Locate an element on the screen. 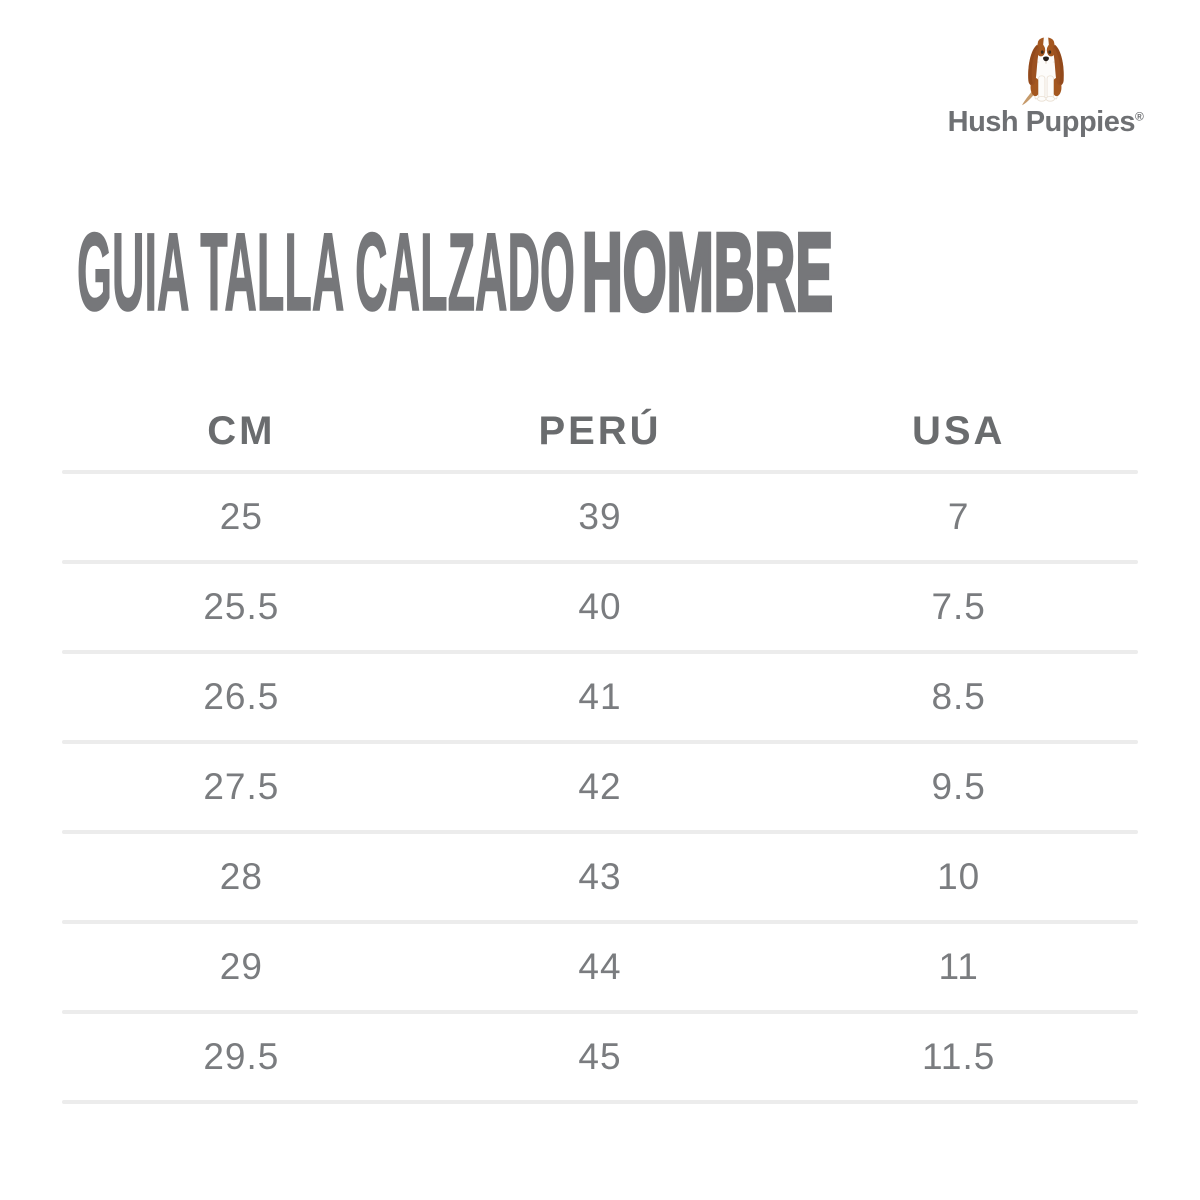 The image size is (1200, 1200). cell-cm: 25.5 is located at coordinates (241, 606).